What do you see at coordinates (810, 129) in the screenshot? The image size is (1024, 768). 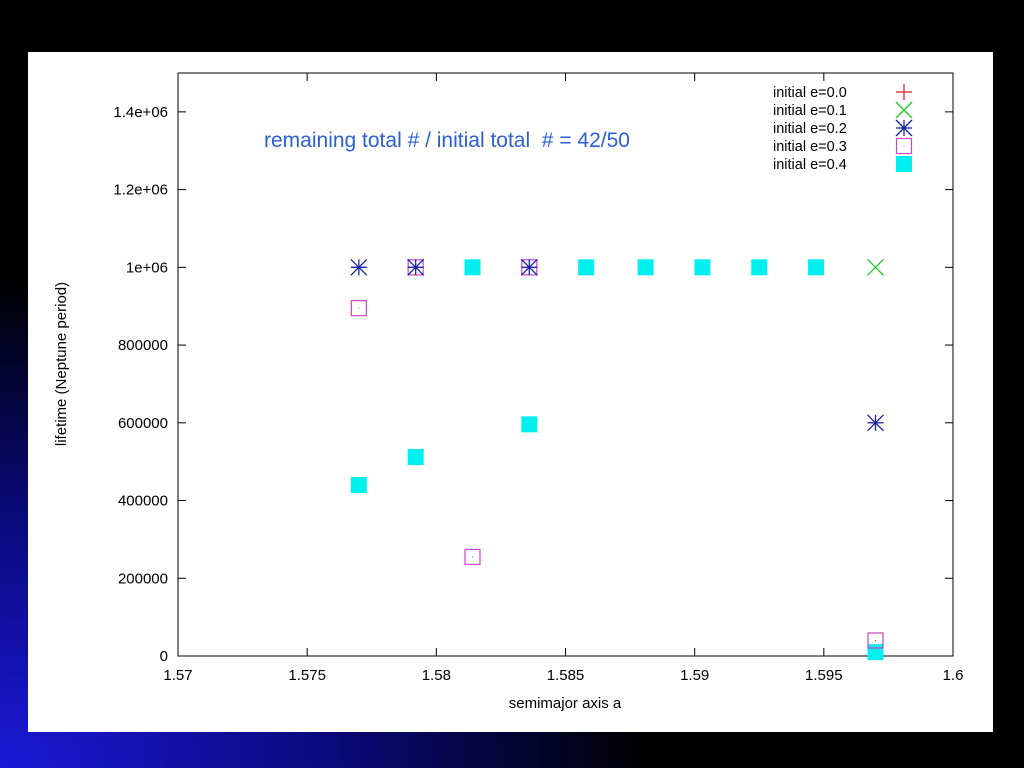 I see `legend-label: initial e=0.2` at bounding box center [810, 129].